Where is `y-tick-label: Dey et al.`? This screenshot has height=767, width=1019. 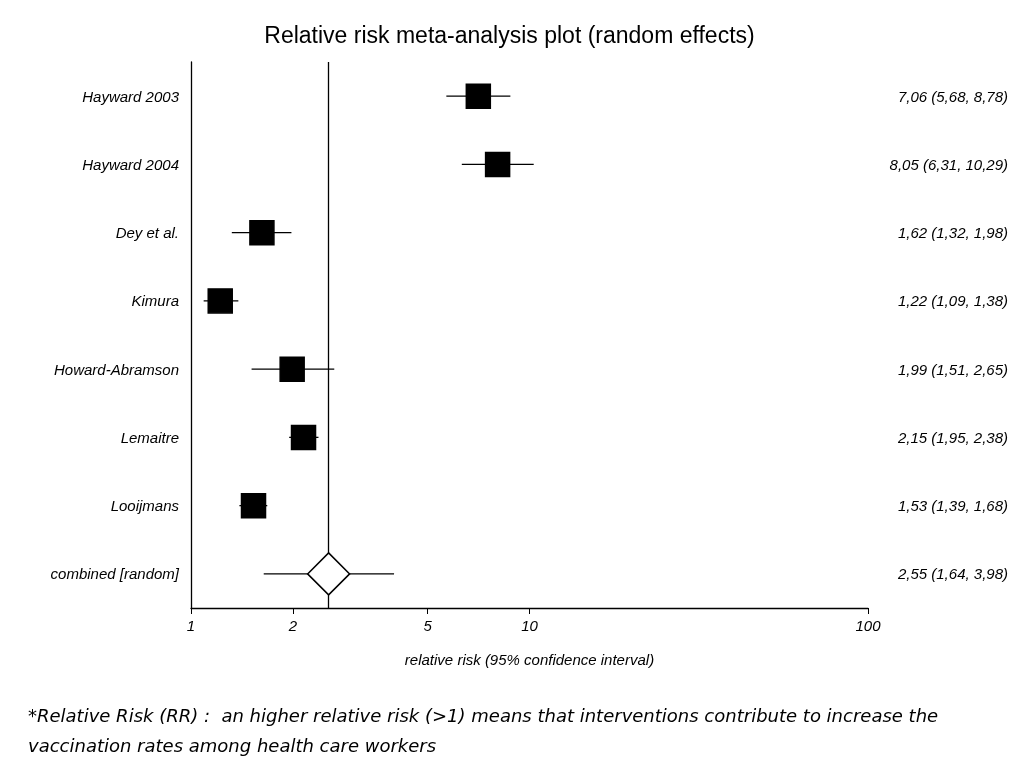
y-tick-label: Dey et al. is located at coordinates (147, 233).